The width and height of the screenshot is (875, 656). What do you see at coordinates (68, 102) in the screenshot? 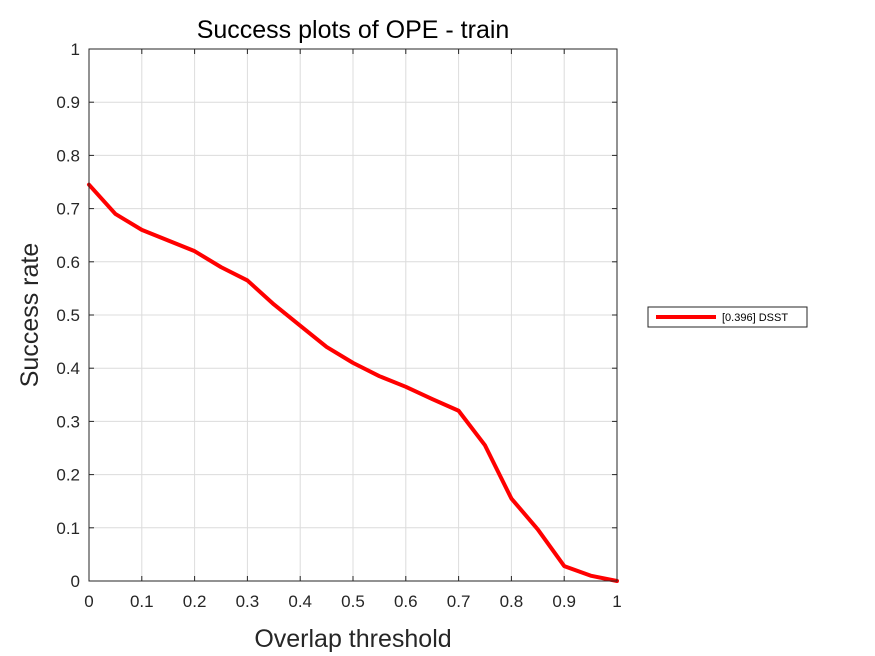
I see `y-tick-label: 0.9` at bounding box center [68, 102].